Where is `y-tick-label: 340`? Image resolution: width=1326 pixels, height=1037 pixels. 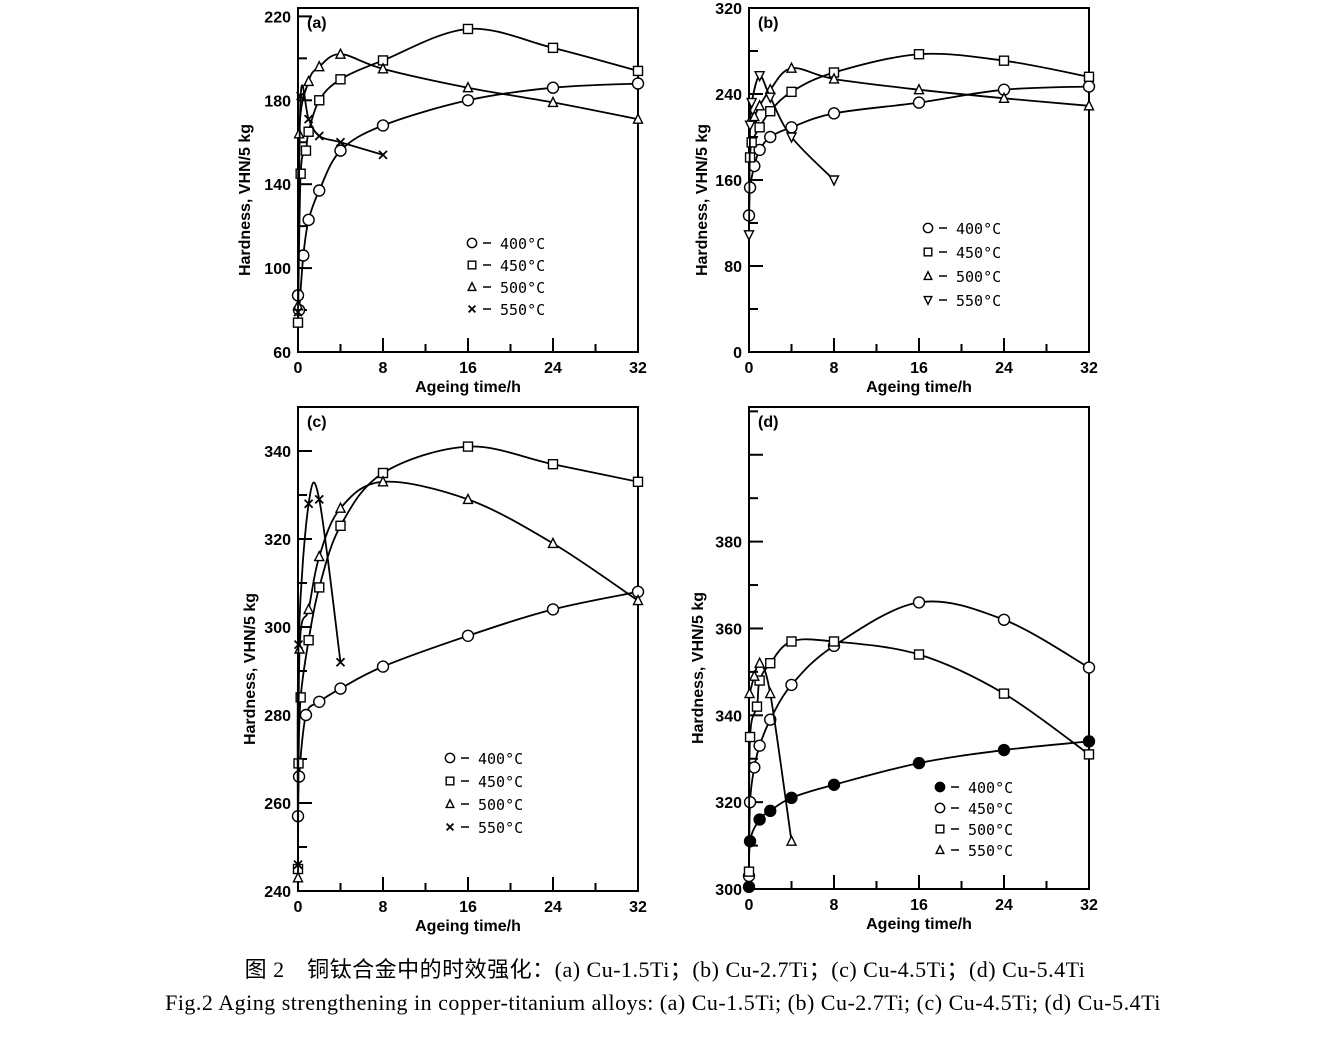 y-tick-label: 340 is located at coordinates (277, 452).